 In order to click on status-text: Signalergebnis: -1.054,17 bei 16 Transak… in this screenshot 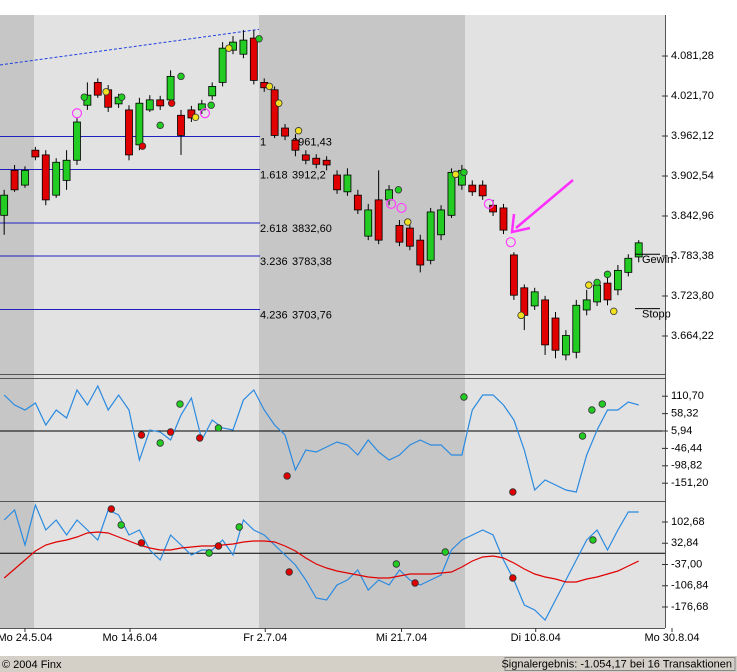, I will do `click(616, 664)`.